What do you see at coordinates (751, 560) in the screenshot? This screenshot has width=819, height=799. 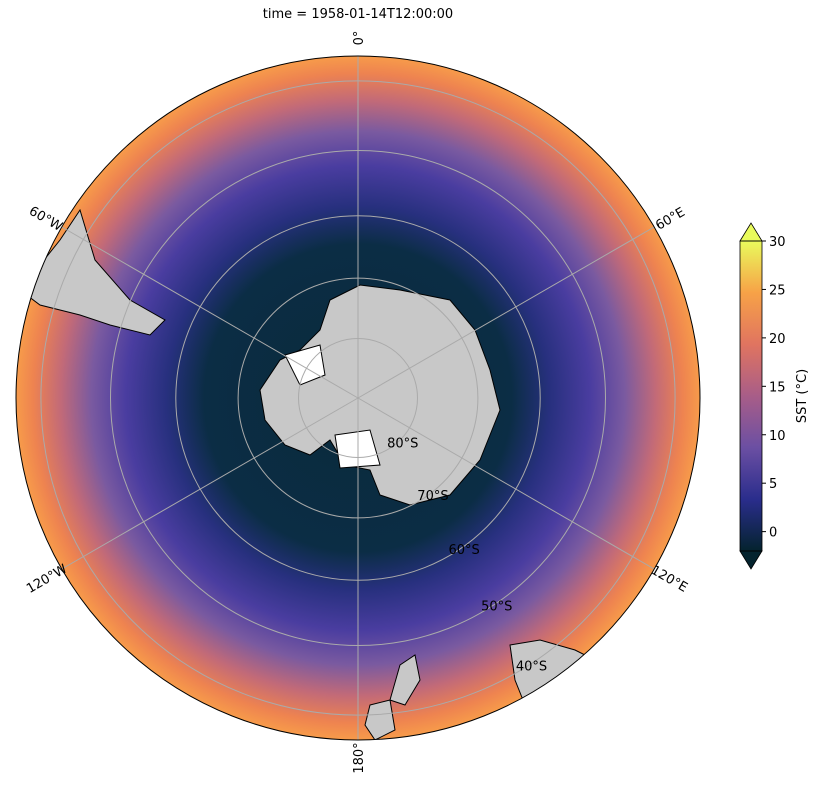 I see `colorbar-extend-min` at bounding box center [751, 560].